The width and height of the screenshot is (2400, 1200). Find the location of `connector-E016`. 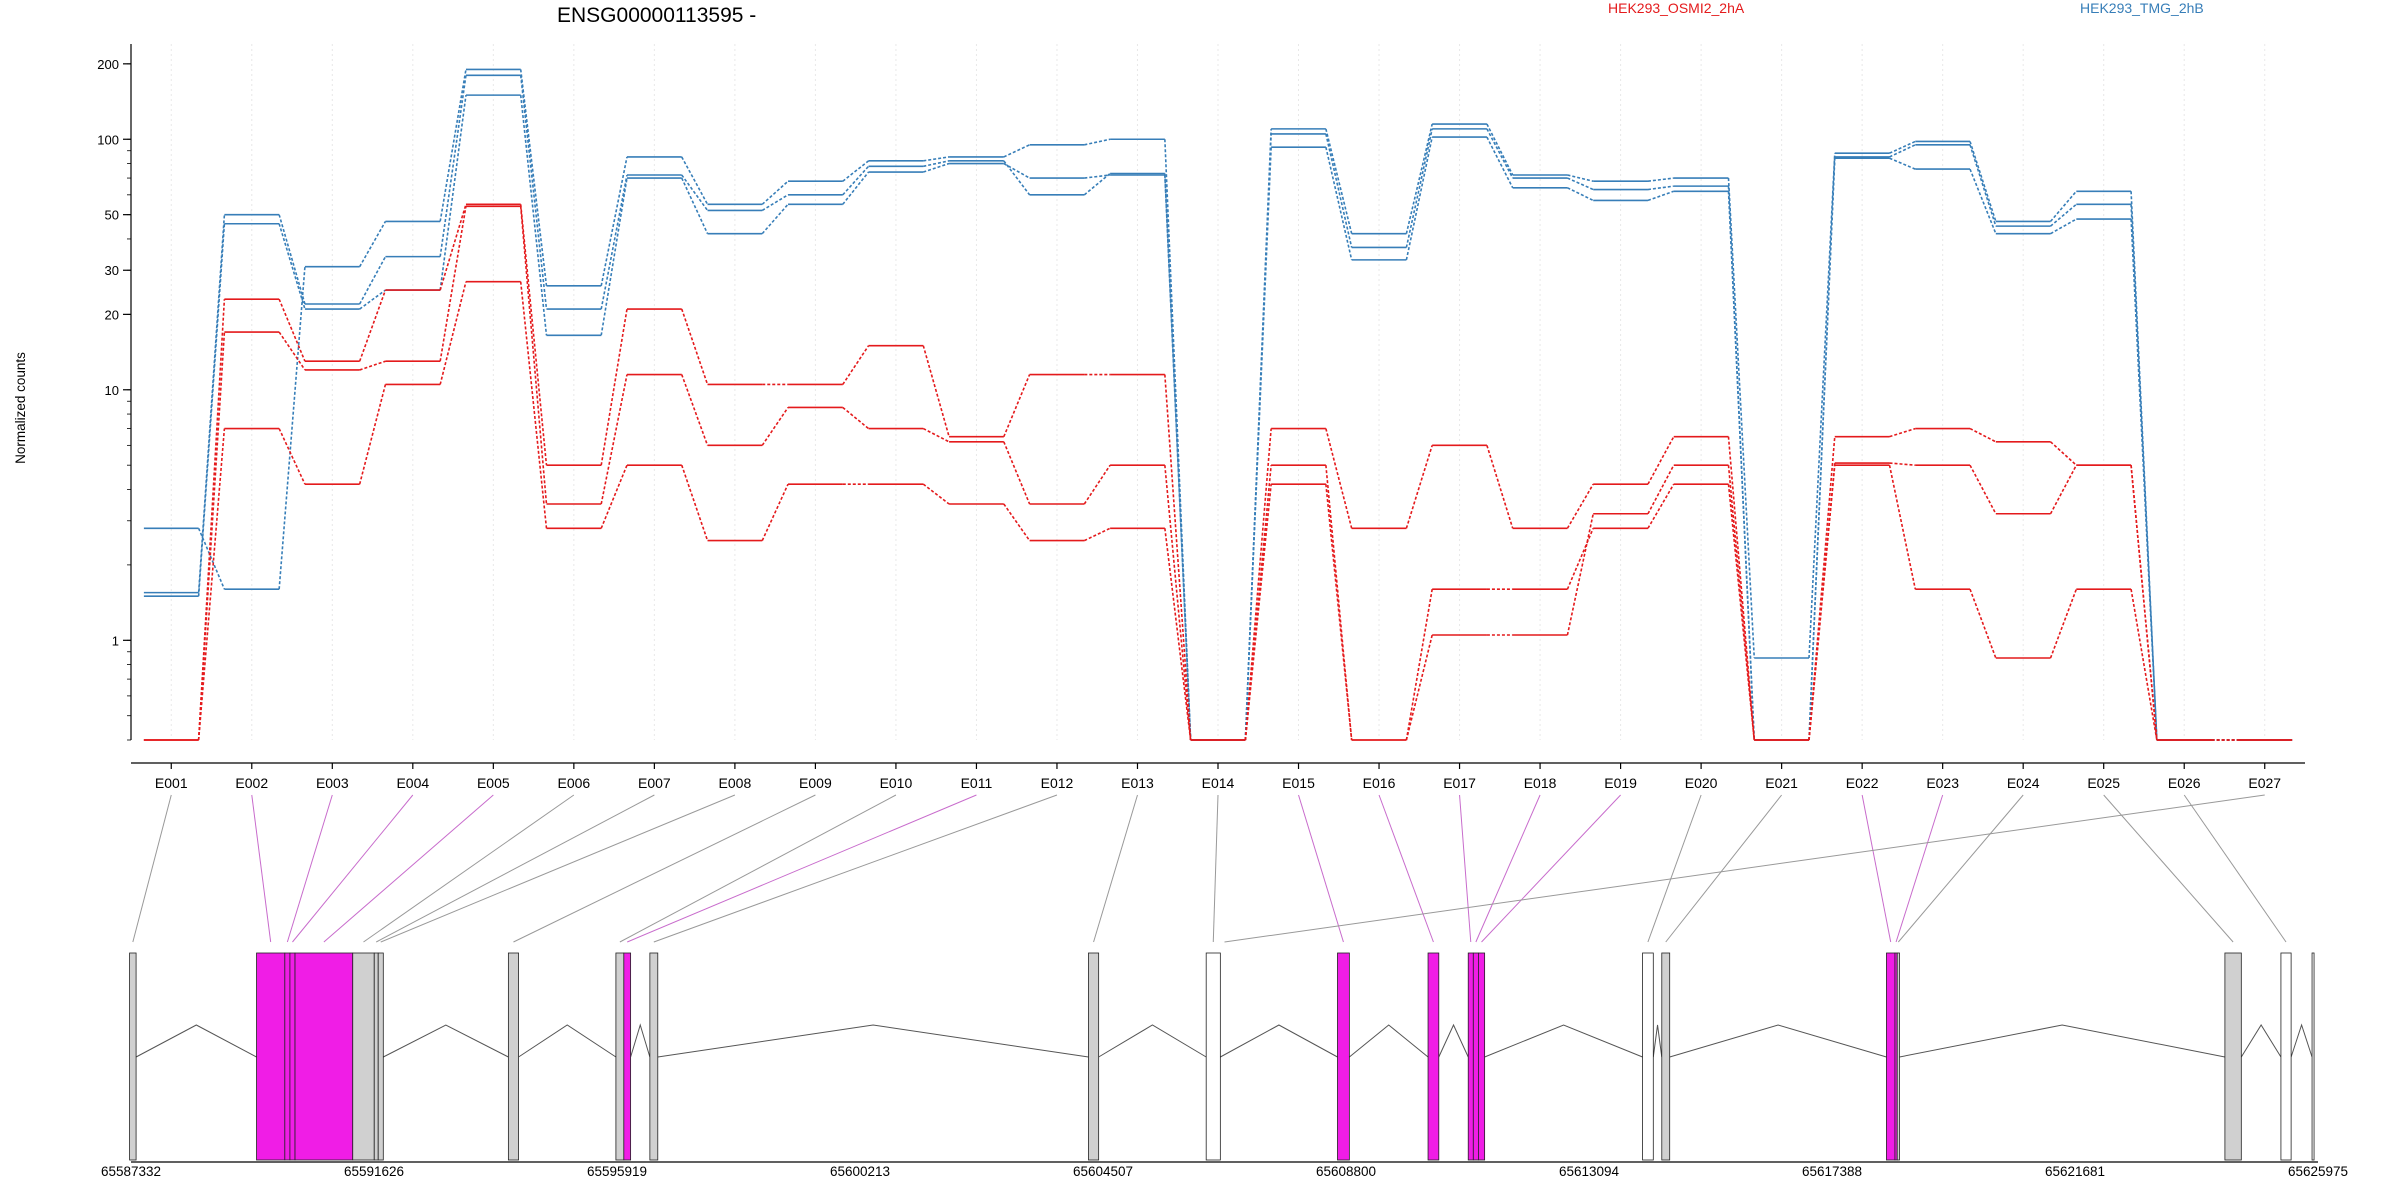

connector-E016 is located at coordinates (1406, 868).